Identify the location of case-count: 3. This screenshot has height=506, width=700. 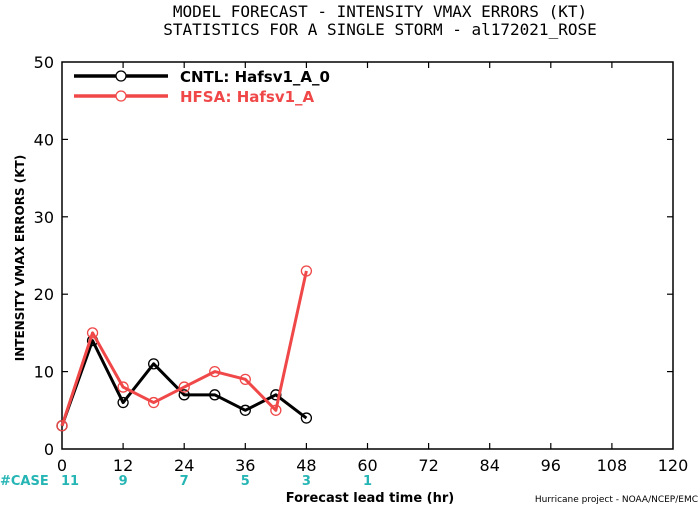
(306, 481).